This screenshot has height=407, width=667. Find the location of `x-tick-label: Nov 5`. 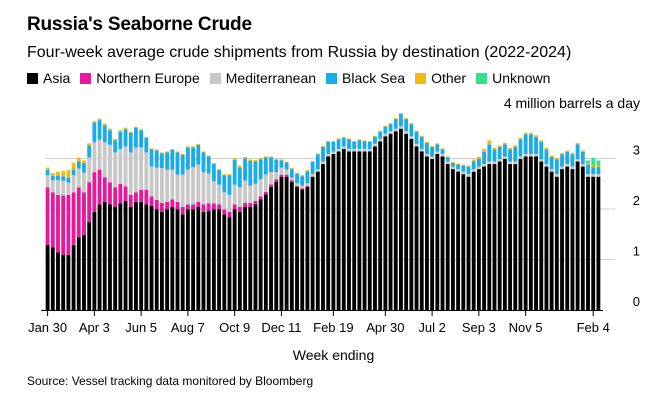

x-tick-label: Nov 5 is located at coordinates (526, 327).